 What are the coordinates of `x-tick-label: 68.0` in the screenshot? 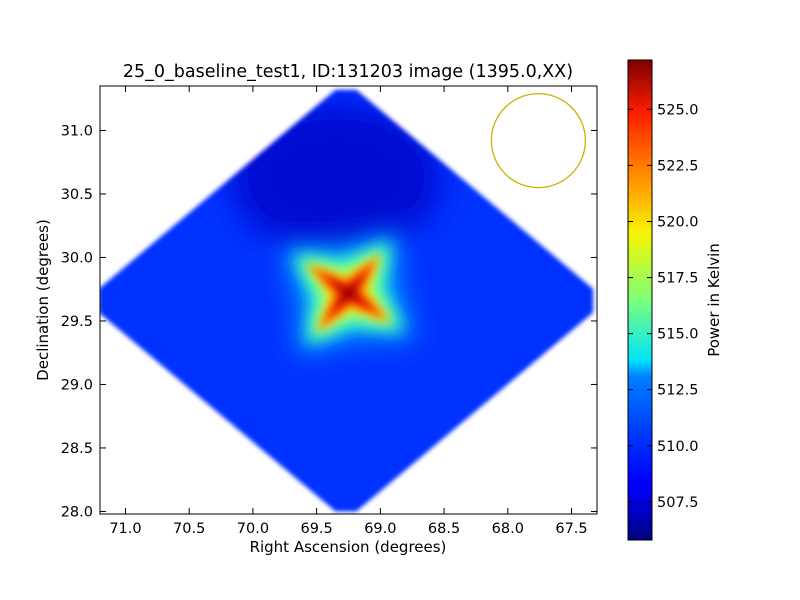 It's located at (508, 529).